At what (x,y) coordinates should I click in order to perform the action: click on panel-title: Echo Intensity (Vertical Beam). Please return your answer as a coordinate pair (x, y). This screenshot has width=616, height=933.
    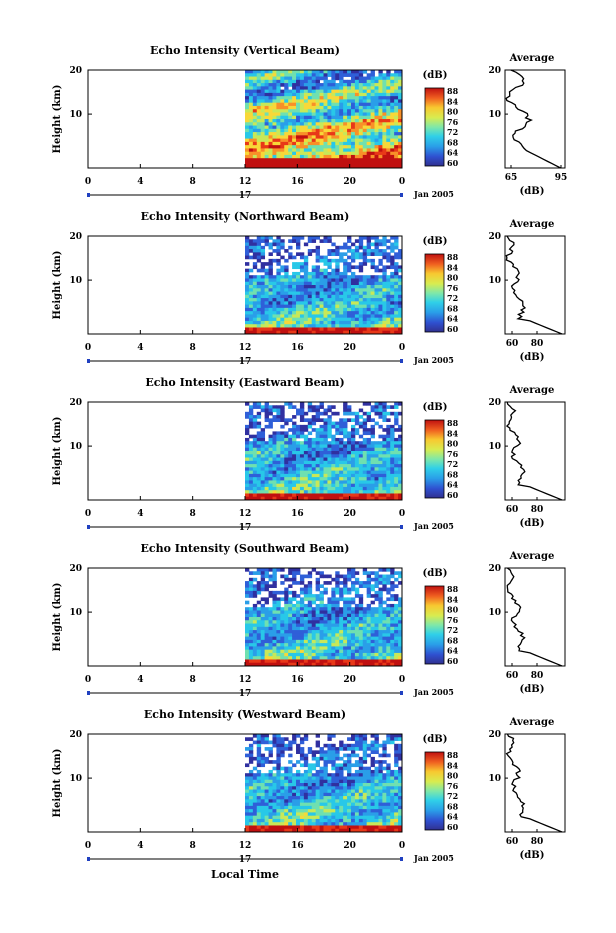
    Looking at the image, I should click on (245, 50).